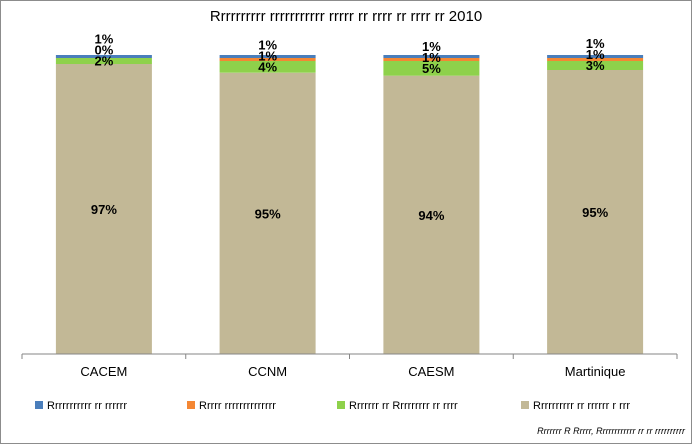 This screenshot has width=692, height=444. I want to click on data-label: 0%, so click(103, 50).